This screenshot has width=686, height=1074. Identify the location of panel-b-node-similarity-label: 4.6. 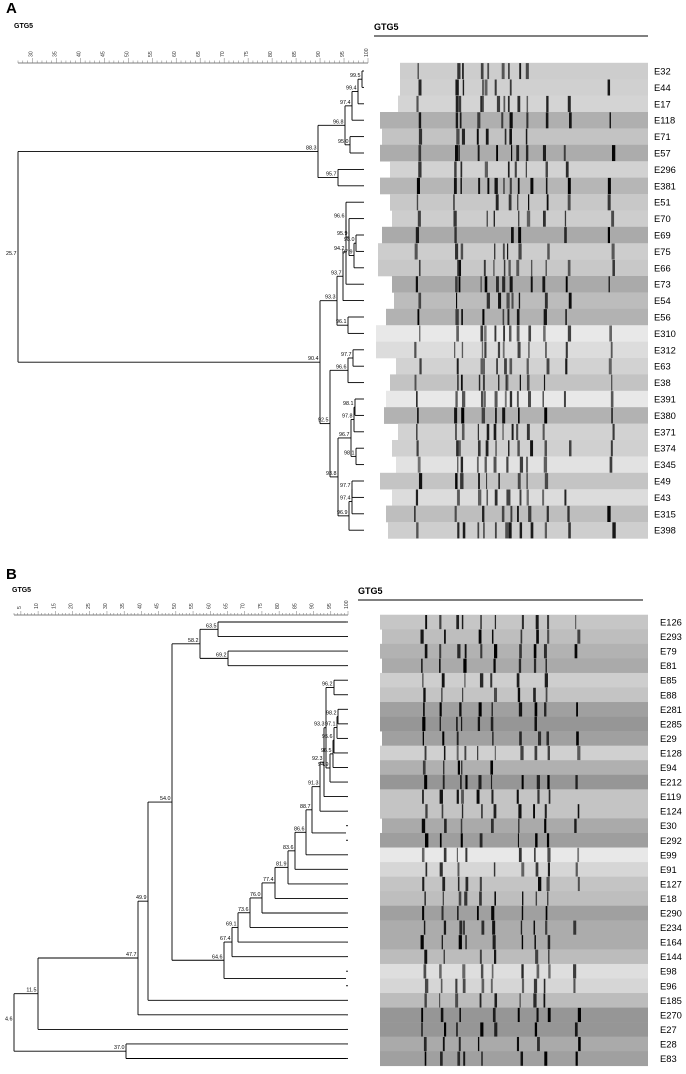
(9, 1019).